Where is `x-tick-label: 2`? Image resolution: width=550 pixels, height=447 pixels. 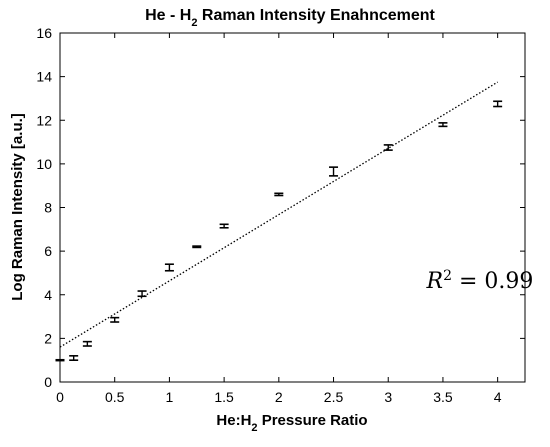
x-tick-label: 2 is located at coordinates (279, 397).